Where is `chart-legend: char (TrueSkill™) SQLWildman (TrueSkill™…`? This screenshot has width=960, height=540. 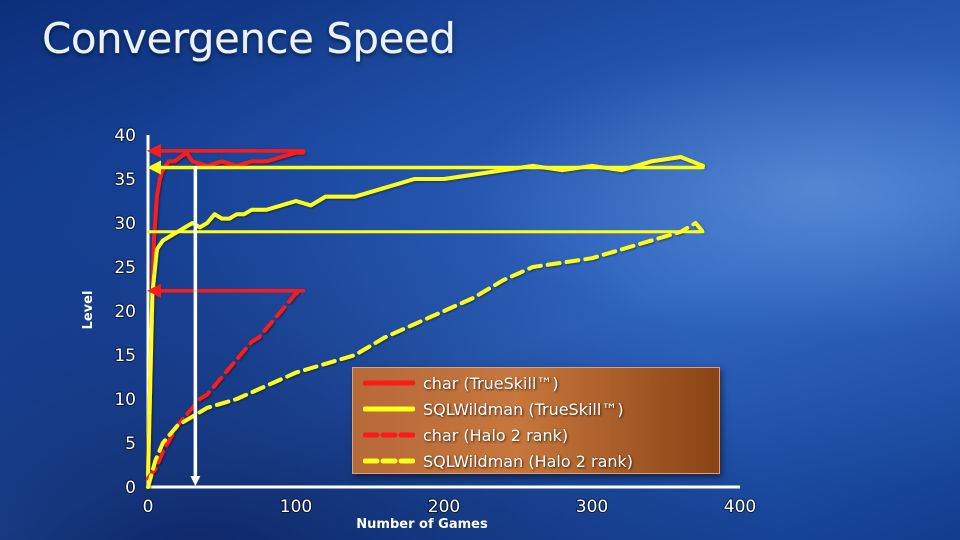
chart-legend: char (TrueSkill™) SQLWildman (TrueSkill™… is located at coordinates (536, 420).